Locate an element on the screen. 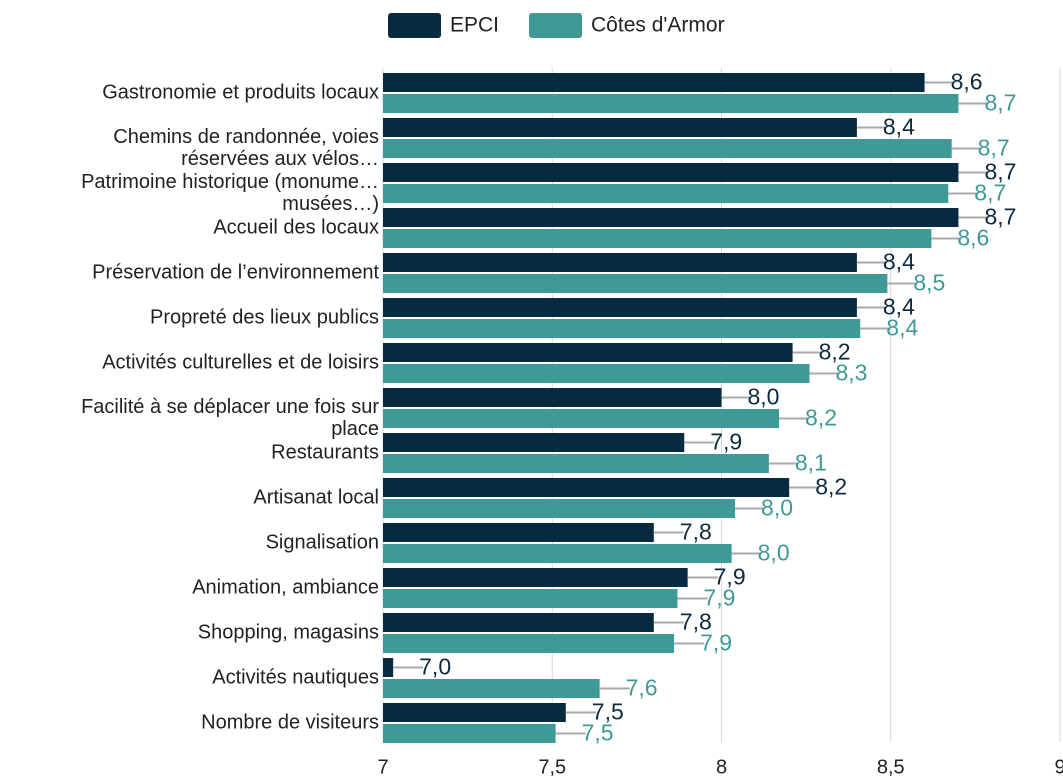 Image resolution: width=1063 pixels, height=776 pixels. category-label: Nombre de visiteurs is located at coordinates (290, 722).